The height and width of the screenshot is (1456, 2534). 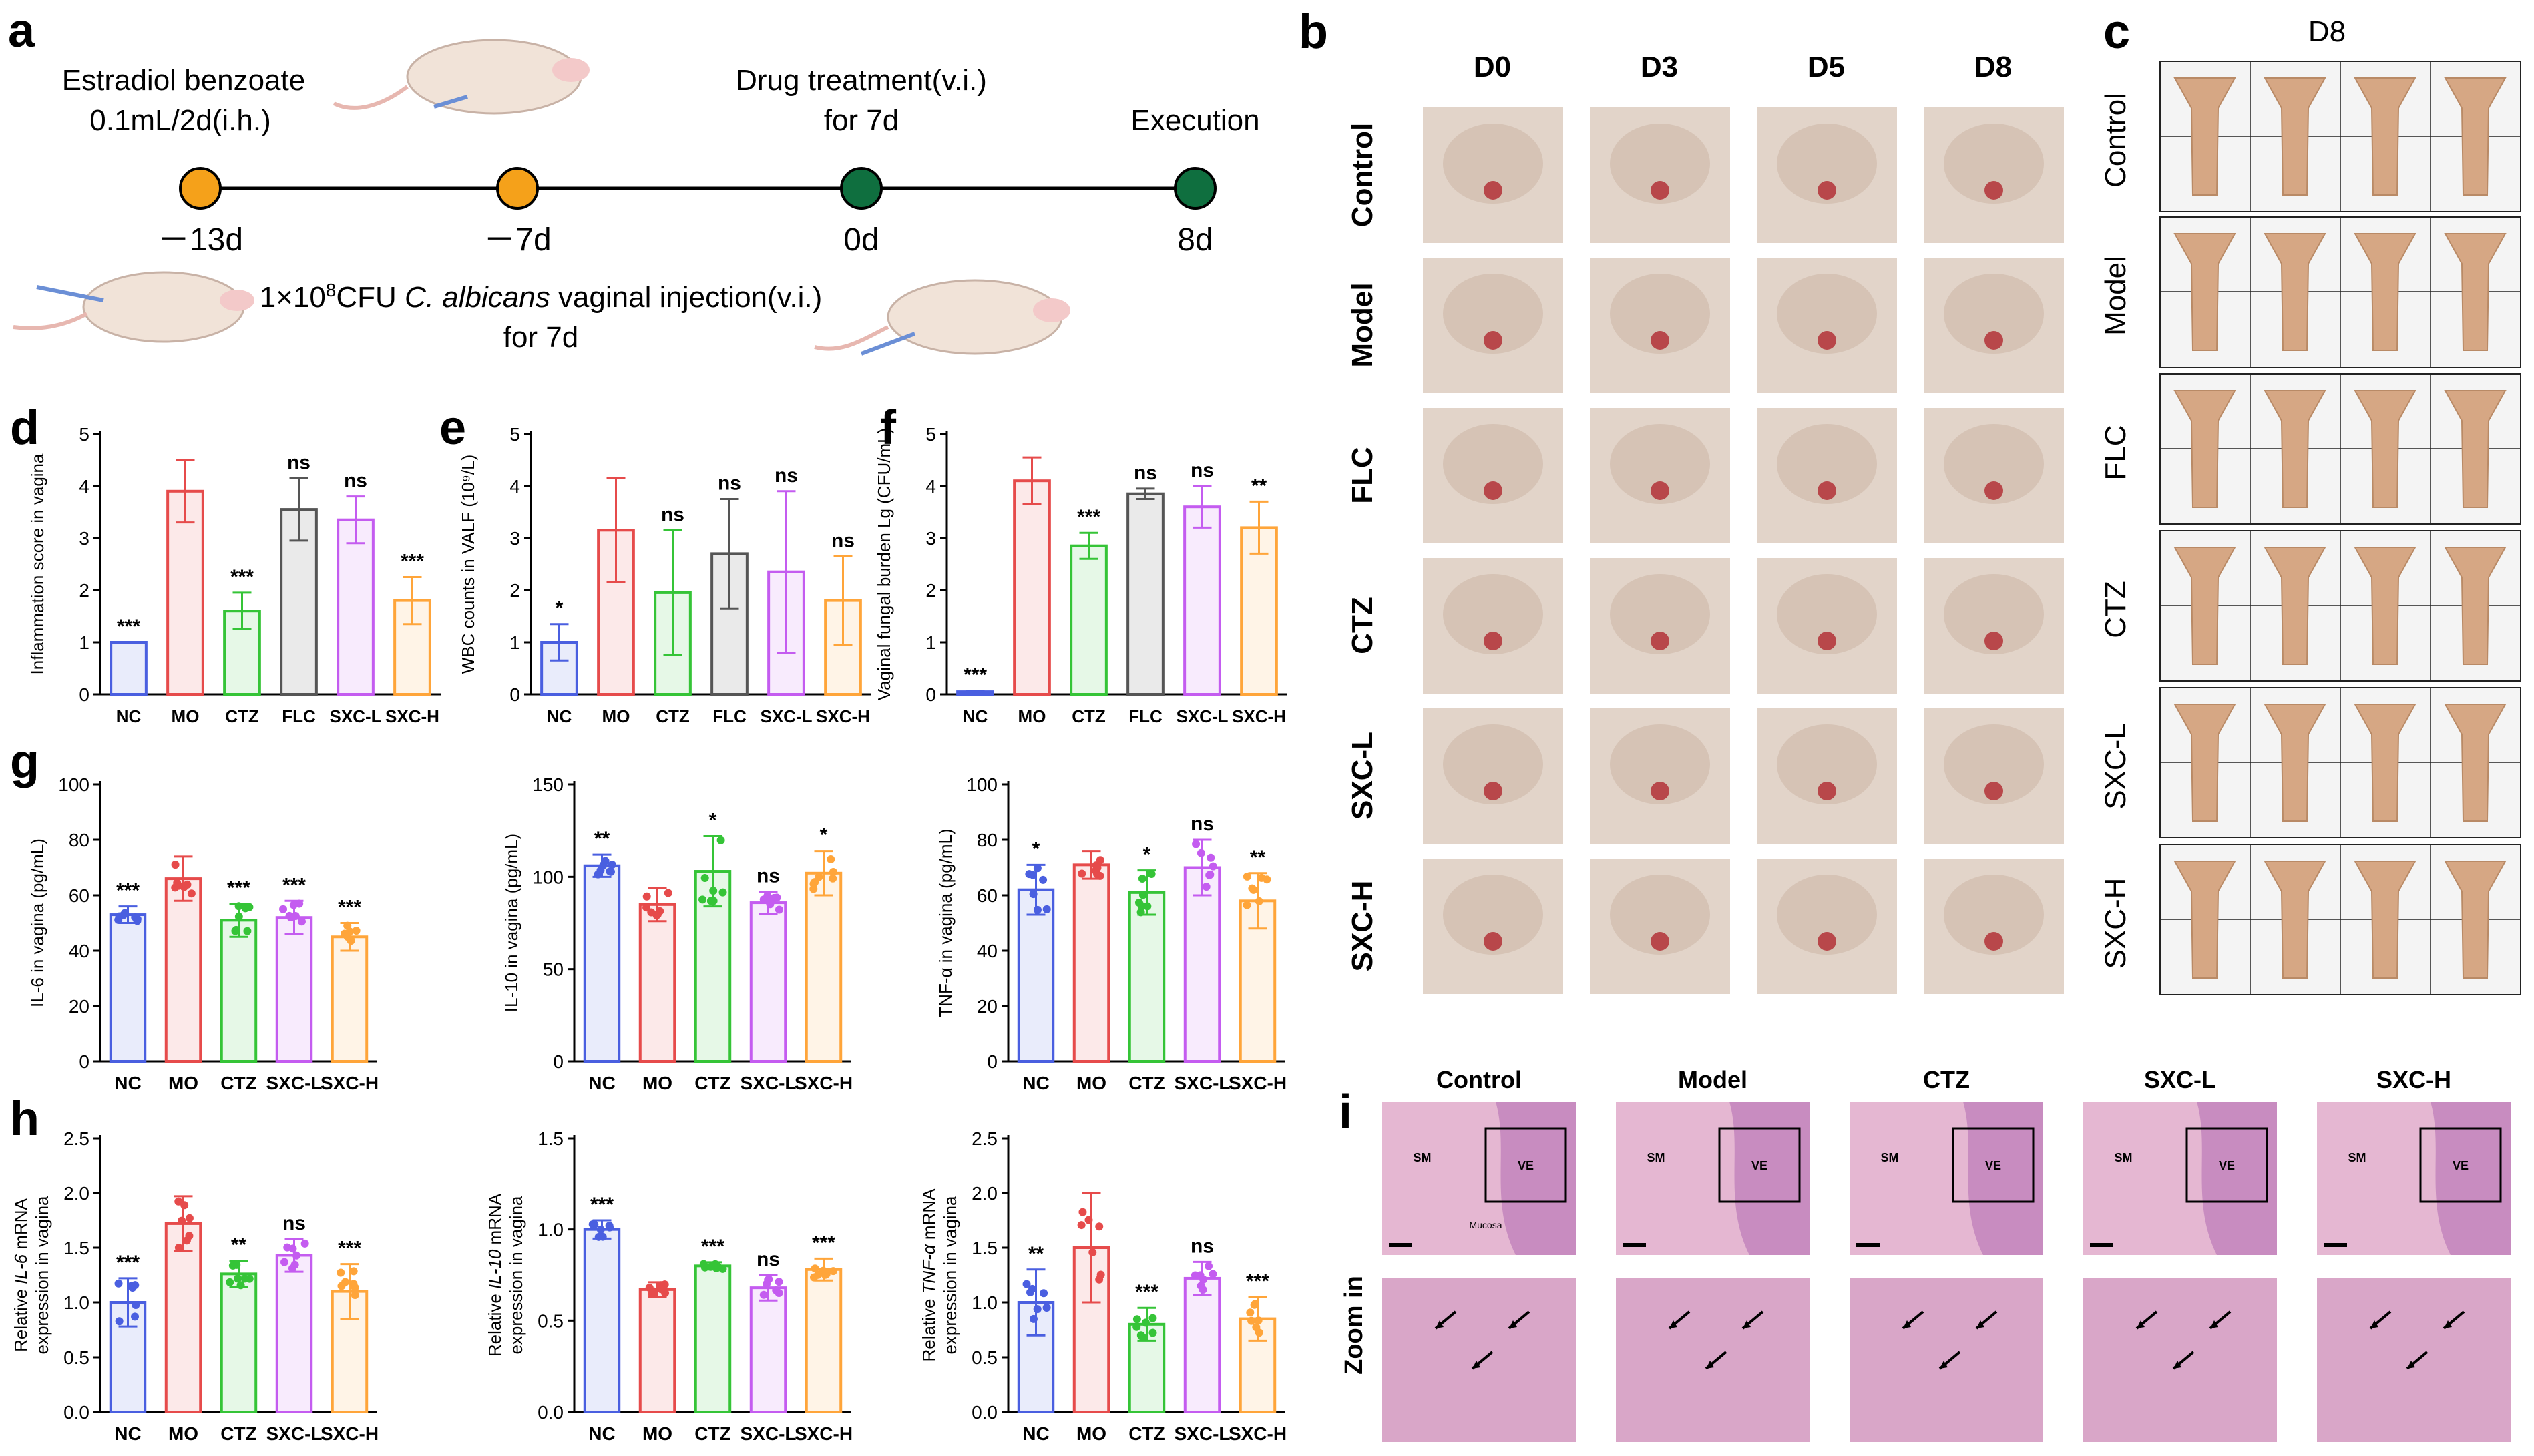 I want to click on significance-label: ***, so click(x=238, y=888).